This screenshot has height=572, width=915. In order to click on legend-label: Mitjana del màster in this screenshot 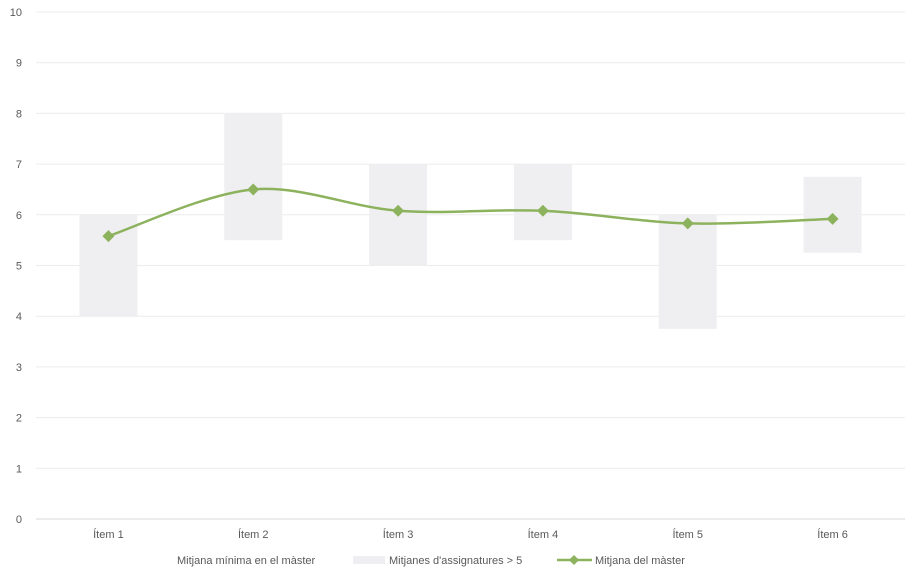, I will do `click(640, 561)`.